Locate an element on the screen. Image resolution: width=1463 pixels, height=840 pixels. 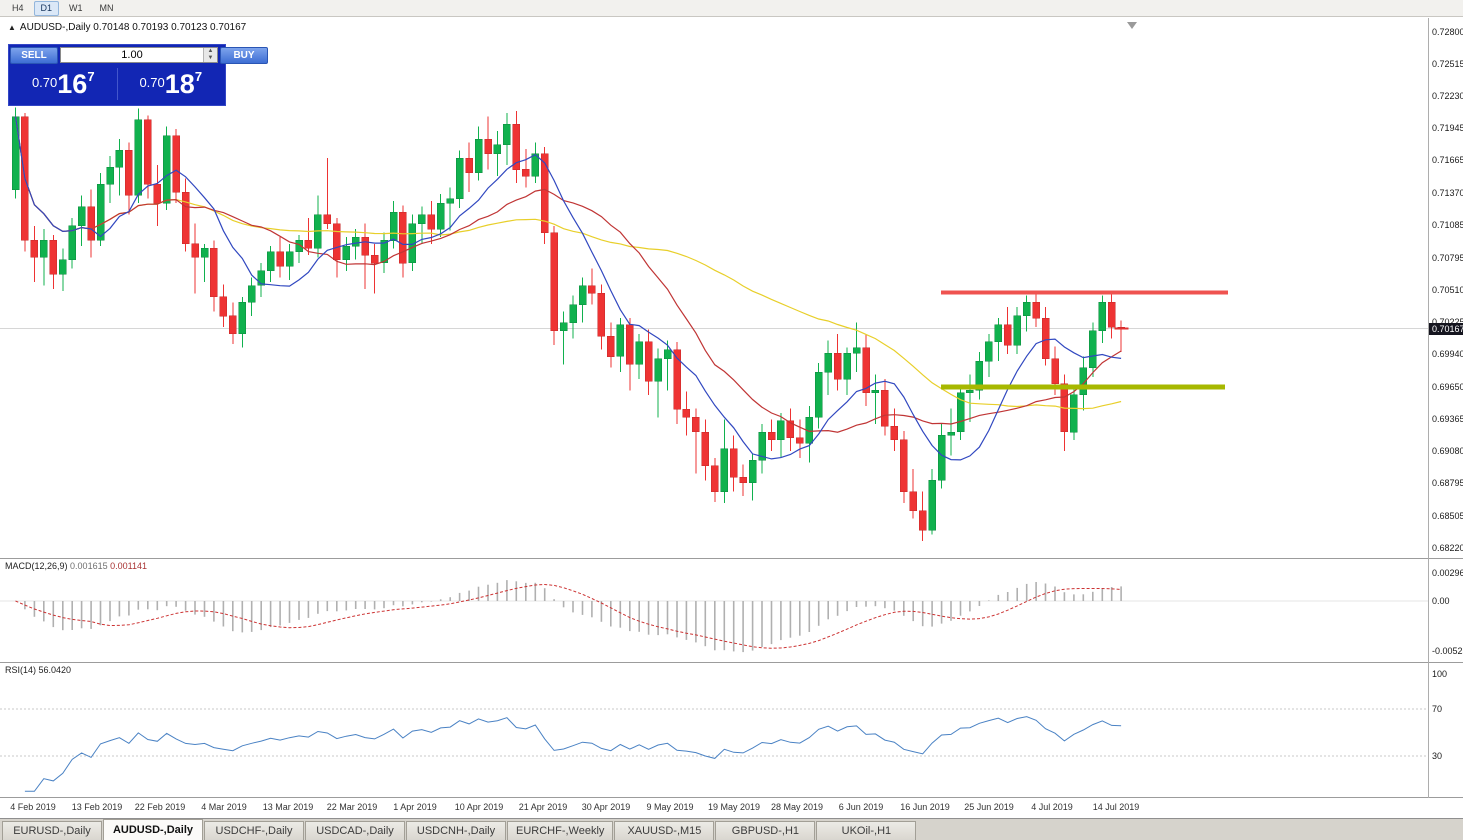
rsi-axis-label: 100 is located at coordinates (1440, 674).